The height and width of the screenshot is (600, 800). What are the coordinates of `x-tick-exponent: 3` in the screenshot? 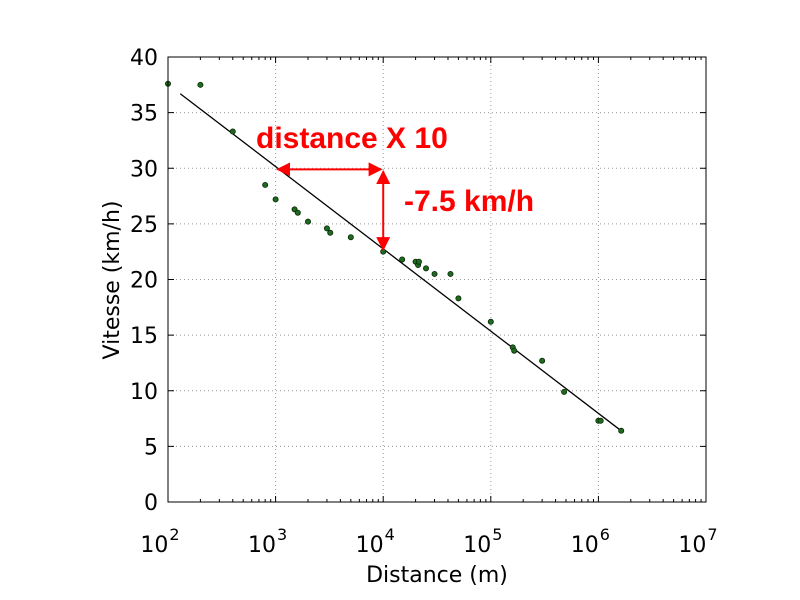 It's located at (282, 534).